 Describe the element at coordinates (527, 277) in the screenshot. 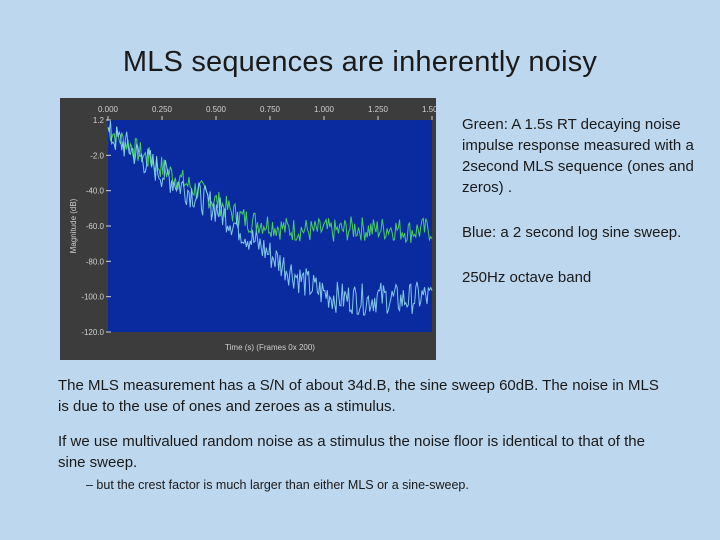

I see `octave-band-label: 250Hz octave band` at that location.